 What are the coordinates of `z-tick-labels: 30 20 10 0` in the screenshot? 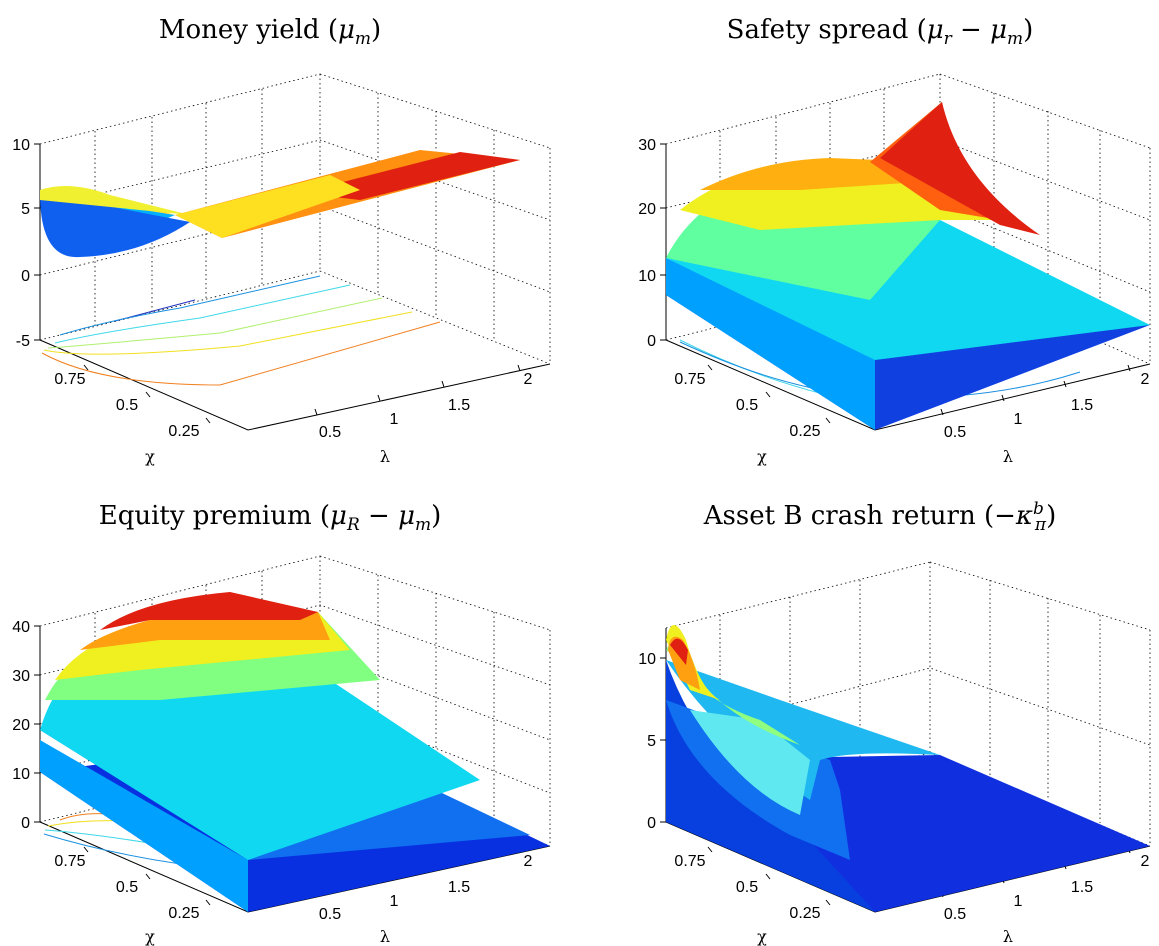 It's located at (647, 243).